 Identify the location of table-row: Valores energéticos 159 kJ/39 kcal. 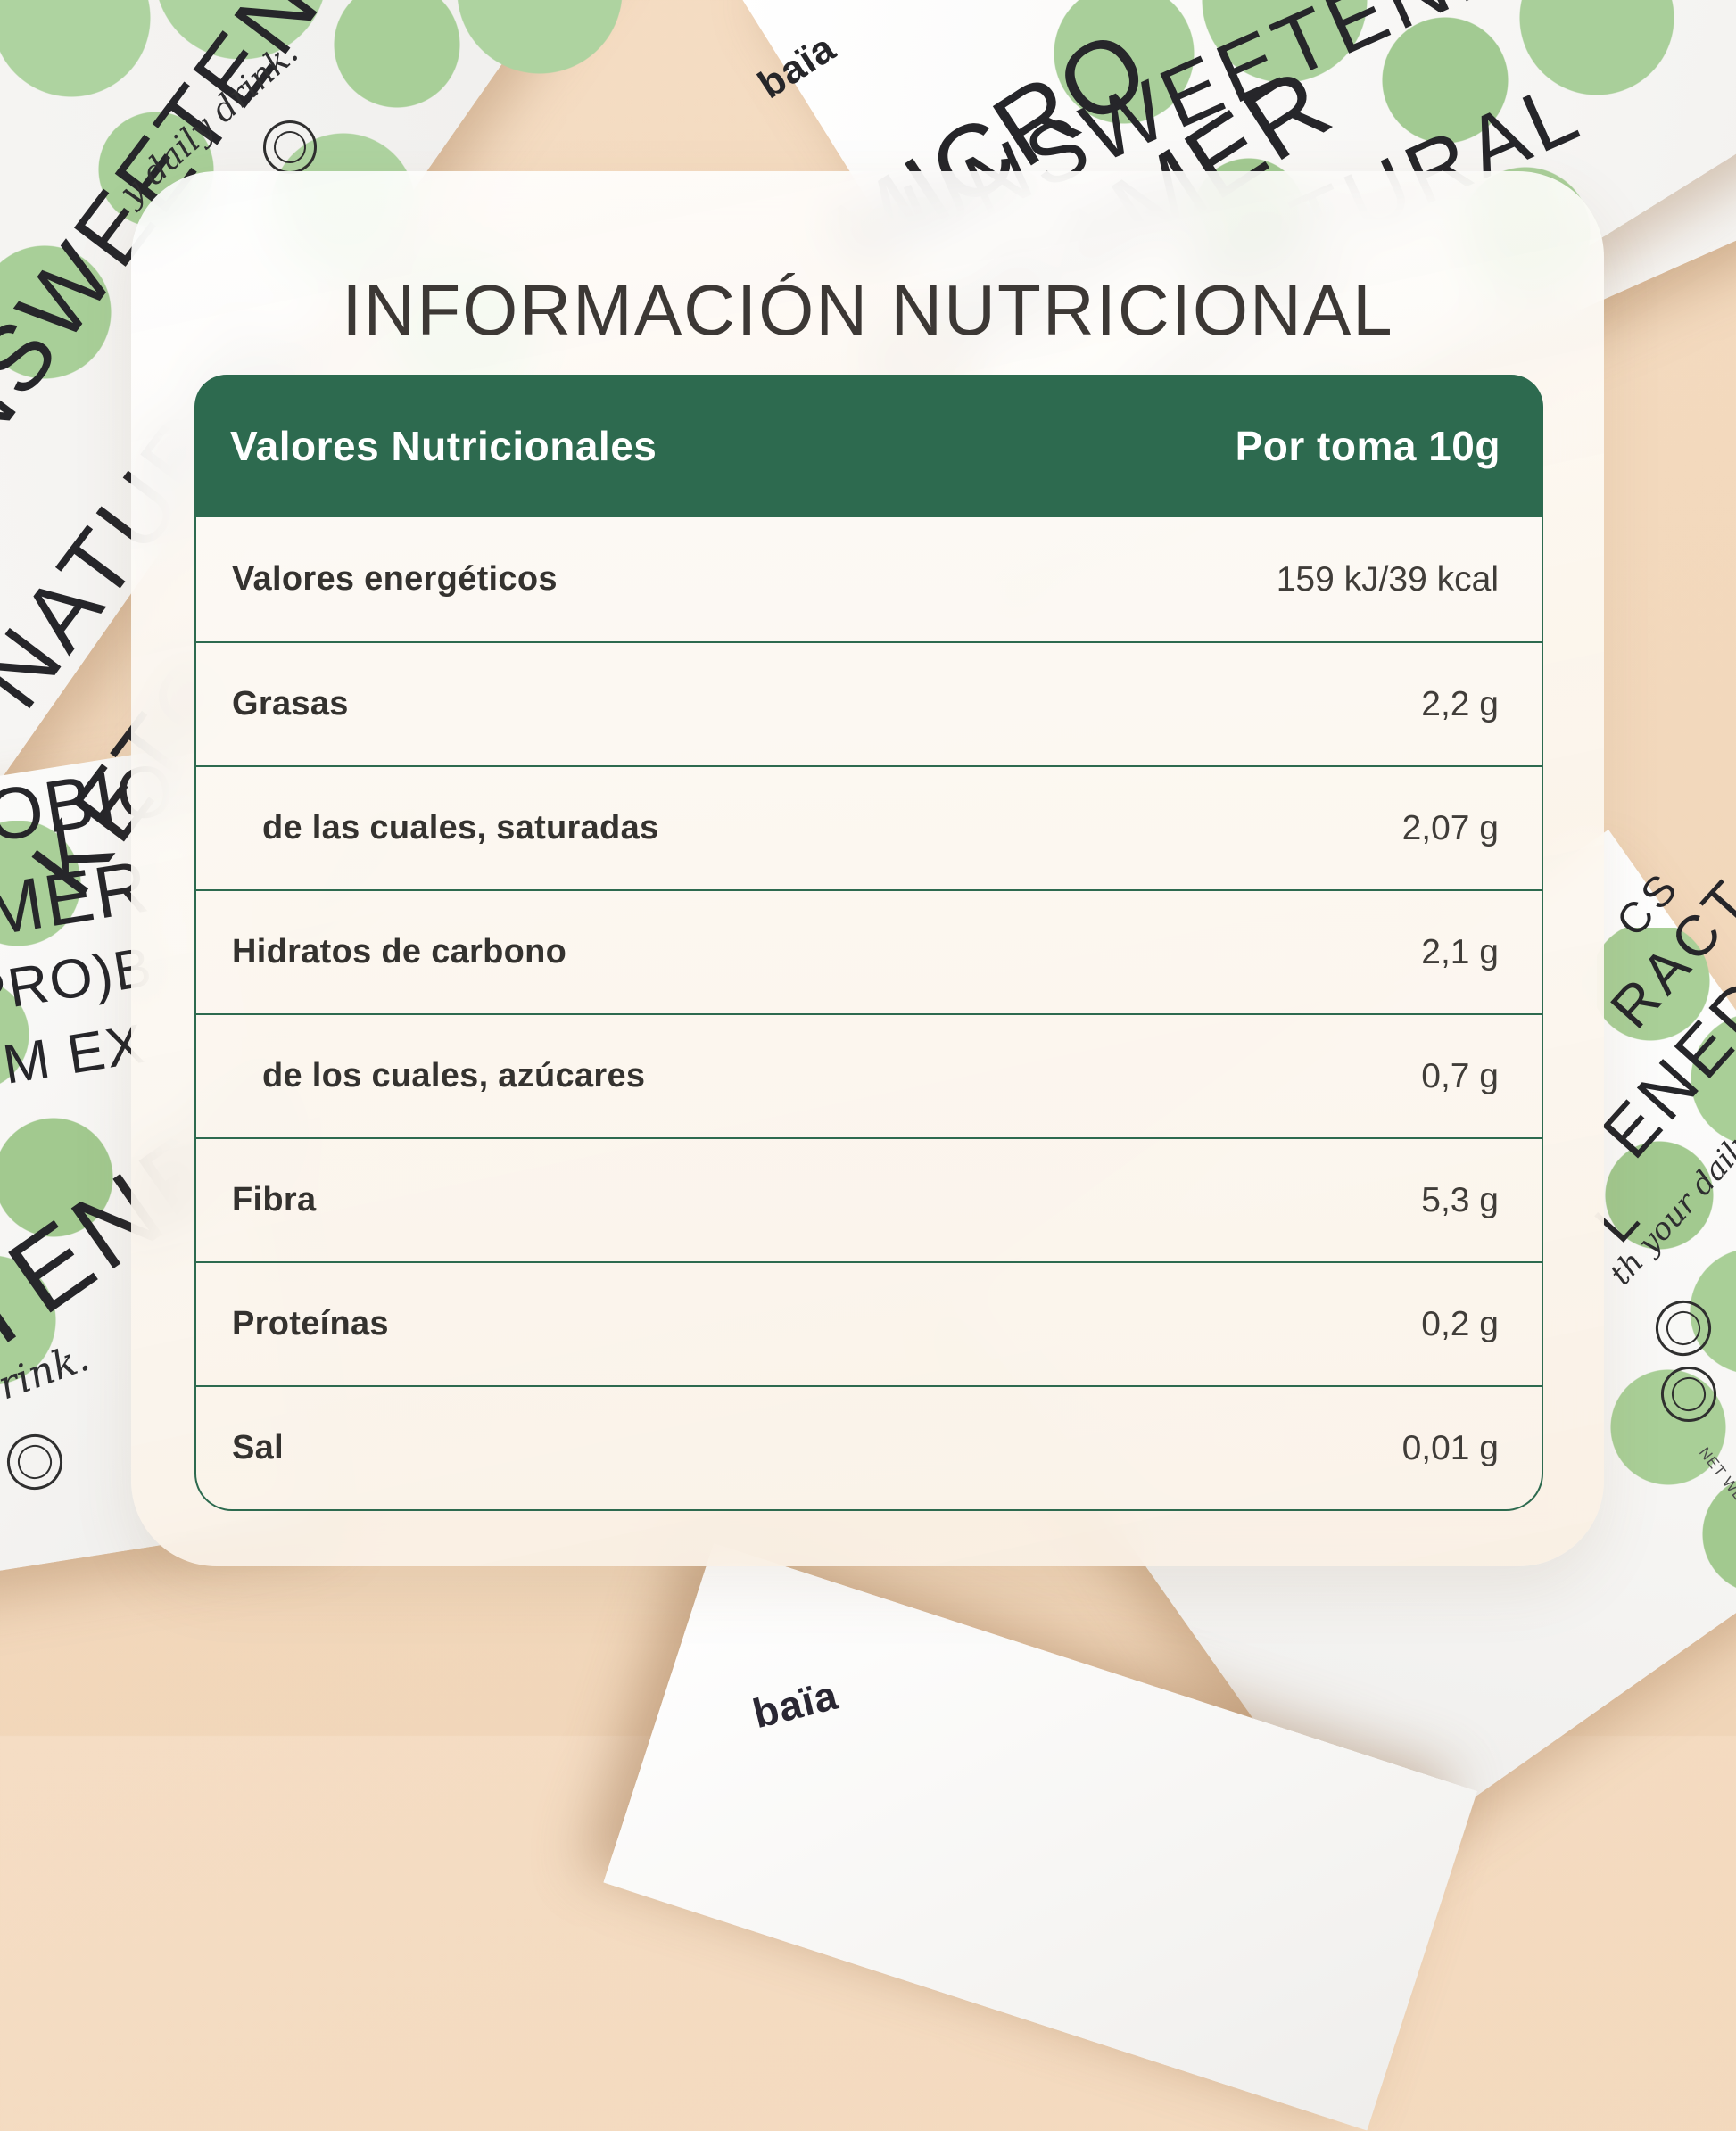
(869, 579).